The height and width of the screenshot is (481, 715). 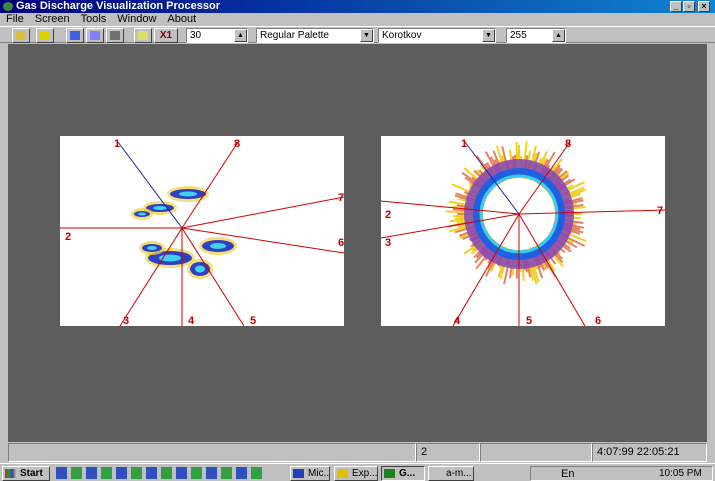 What do you see at coordinates (357, 19) in the screenshot?
I see `menu-bar: File Screen Tools Window About` at bounding box center [357, 19].